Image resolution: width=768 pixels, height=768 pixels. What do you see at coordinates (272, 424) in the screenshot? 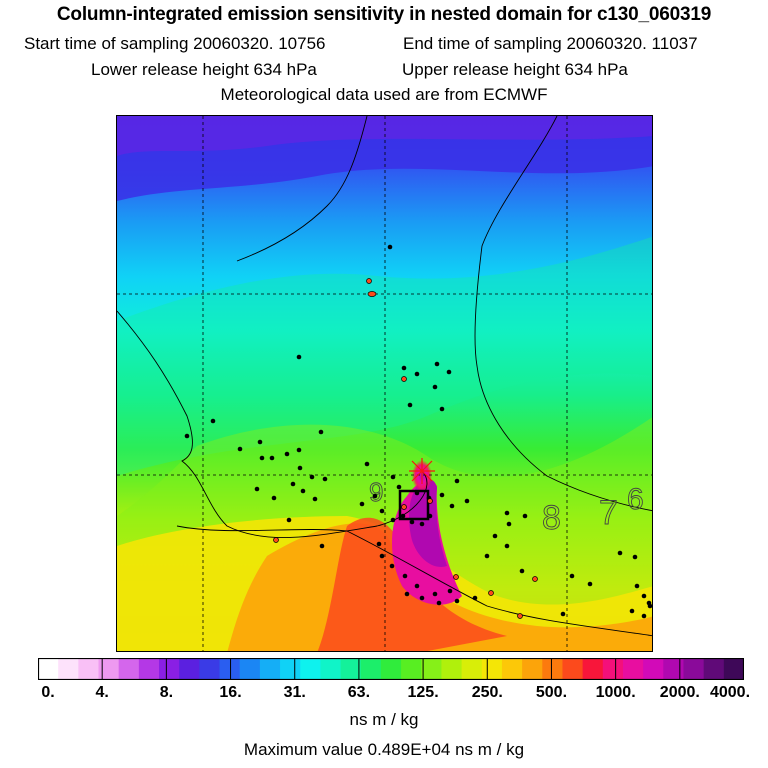
I see `coastline-west` at bounding box center [272, 424].